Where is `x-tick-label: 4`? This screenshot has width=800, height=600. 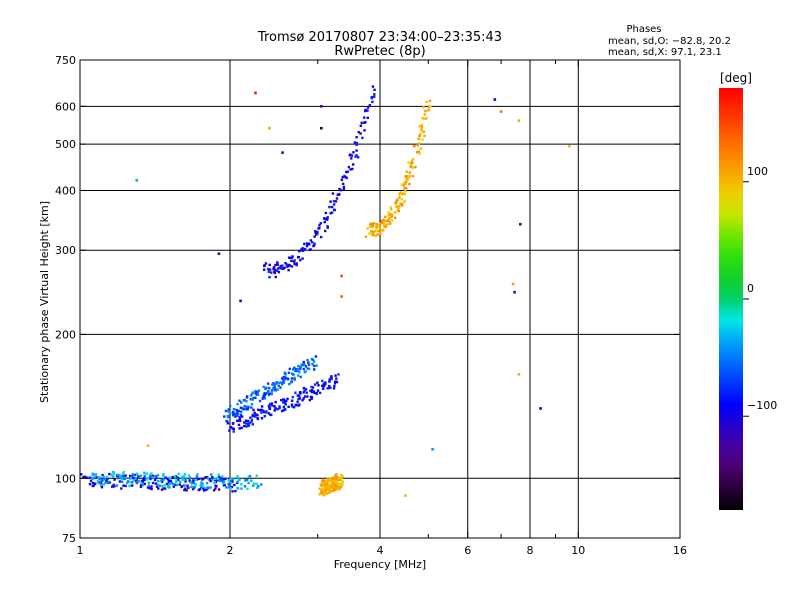 x-tick-label: 4 is located at coordinates (380, 550).